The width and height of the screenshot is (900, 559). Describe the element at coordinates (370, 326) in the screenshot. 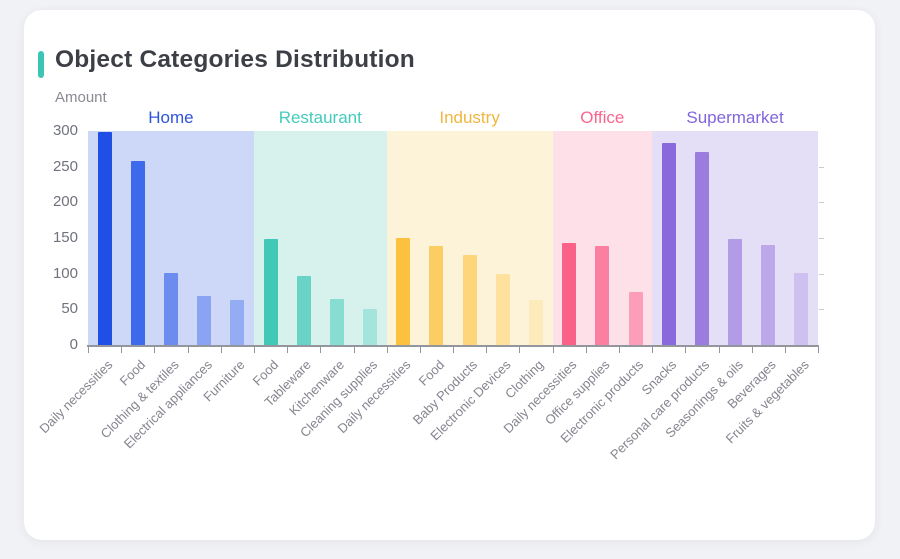

I see `bar-restaurant-cleaning-supplies` at that location.